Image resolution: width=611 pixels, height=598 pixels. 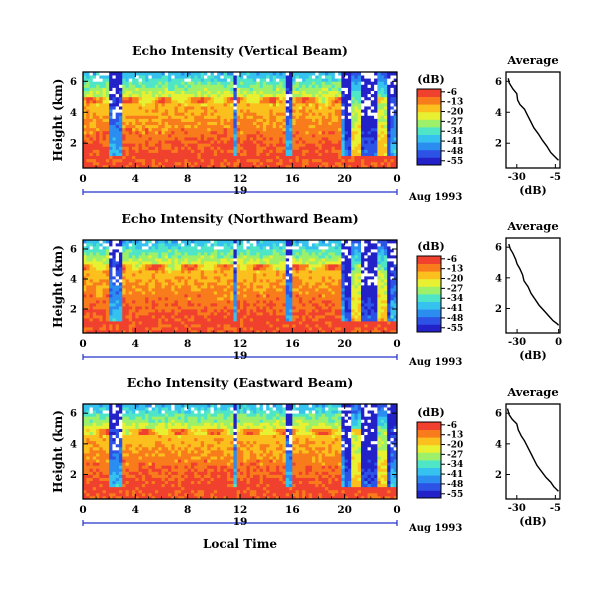 I want to click on x-tick-label: 20, so click(x=344, y=179).